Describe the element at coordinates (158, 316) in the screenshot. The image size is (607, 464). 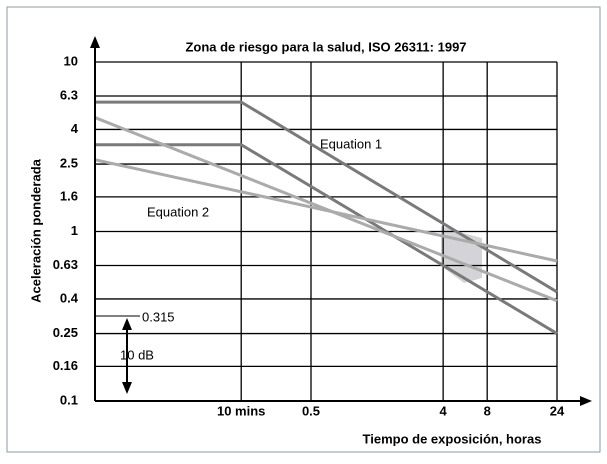
I see `annotation: 0.315` at that location.